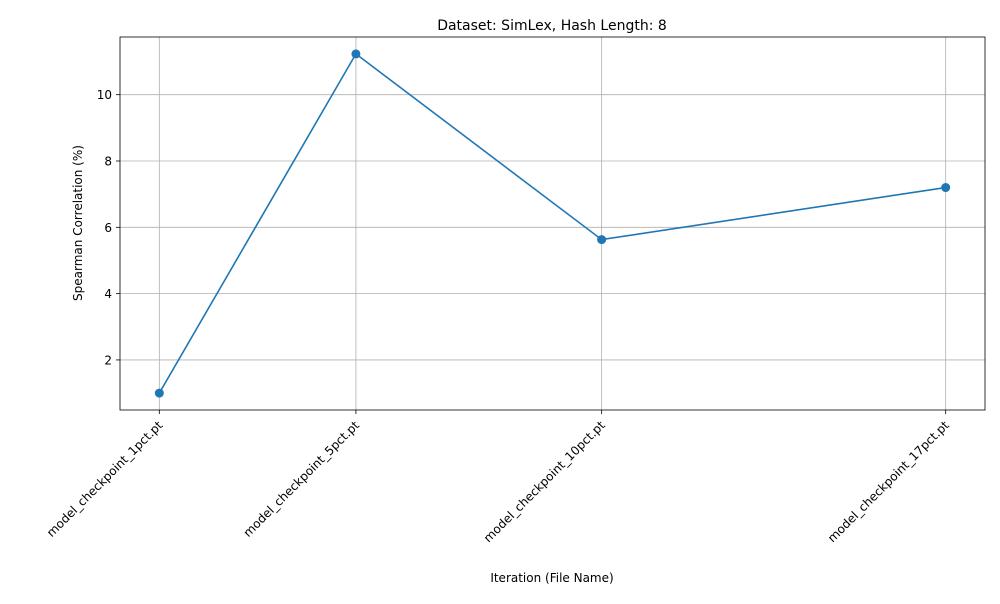 The width and height of the screenshot is (1000, 604). Describe the element at coordinates (551, 578) in the screenshot. I see `x-axis-label: Iteration (File Name)` at that location.